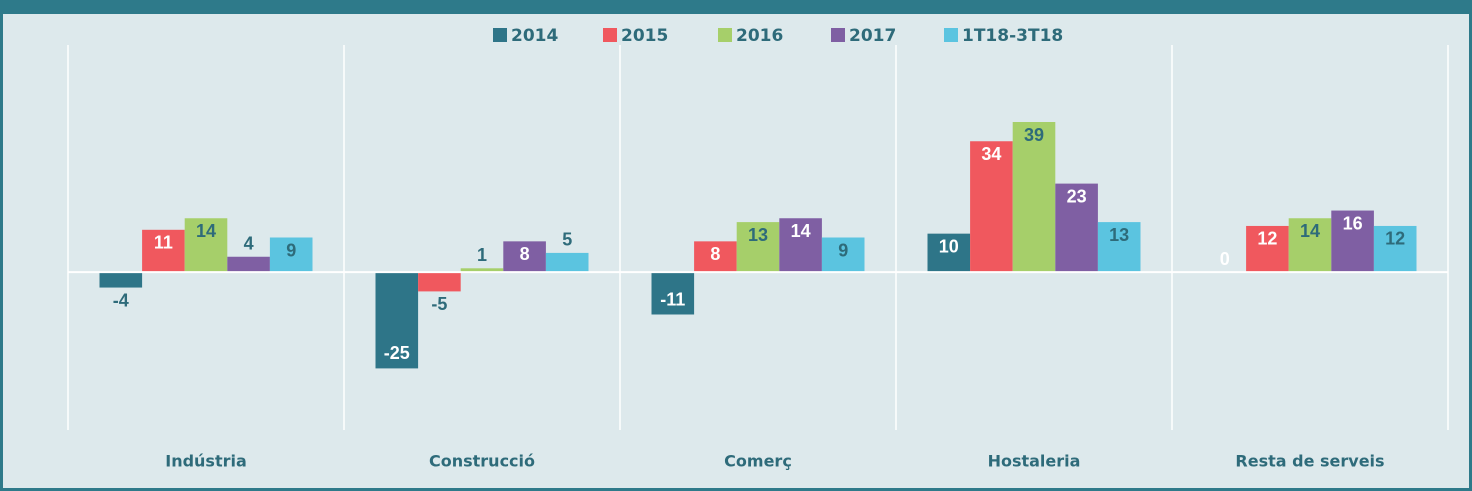 This screenshot has height=491, width=1472. What do you see at coordinates (1034, 135) in the screenshot?
I see `value-label: 39` at bounding box center [1034, 135].